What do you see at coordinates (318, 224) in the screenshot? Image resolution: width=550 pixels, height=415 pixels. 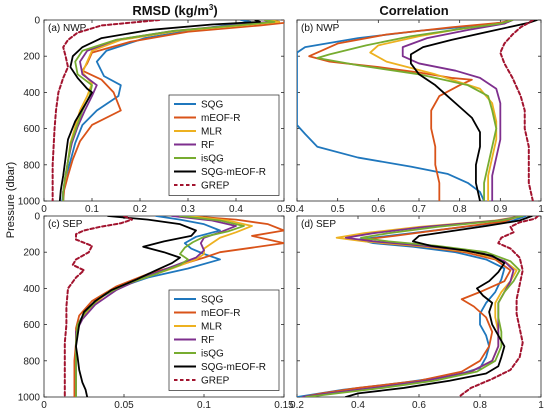 I see `panel-label: (d) SEP` at bounding box center [318, 224].